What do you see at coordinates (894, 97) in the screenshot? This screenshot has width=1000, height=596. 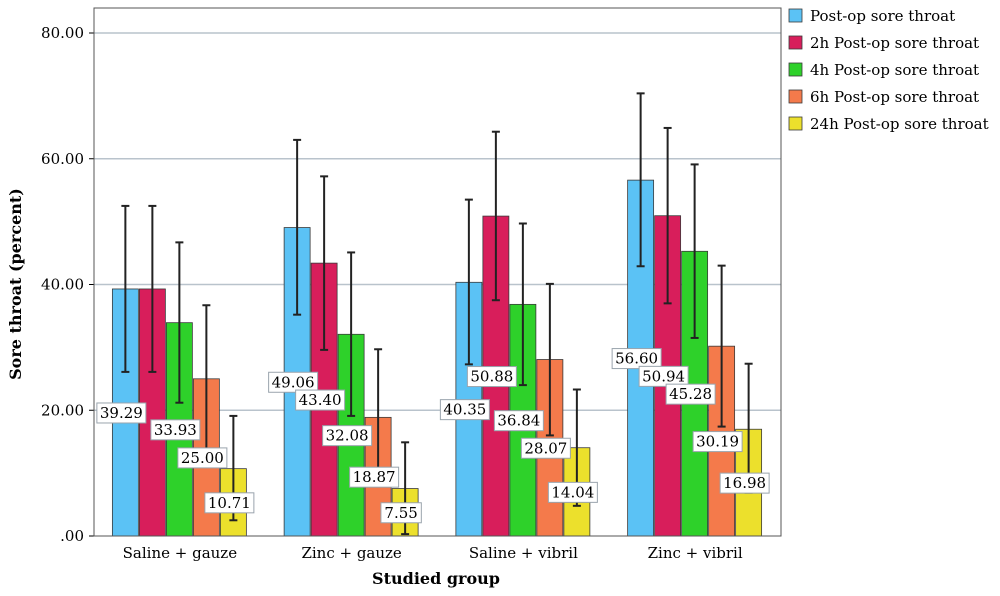 I see `legend-label: 6h Post-op sore throat` at bounding box center [894, 97].